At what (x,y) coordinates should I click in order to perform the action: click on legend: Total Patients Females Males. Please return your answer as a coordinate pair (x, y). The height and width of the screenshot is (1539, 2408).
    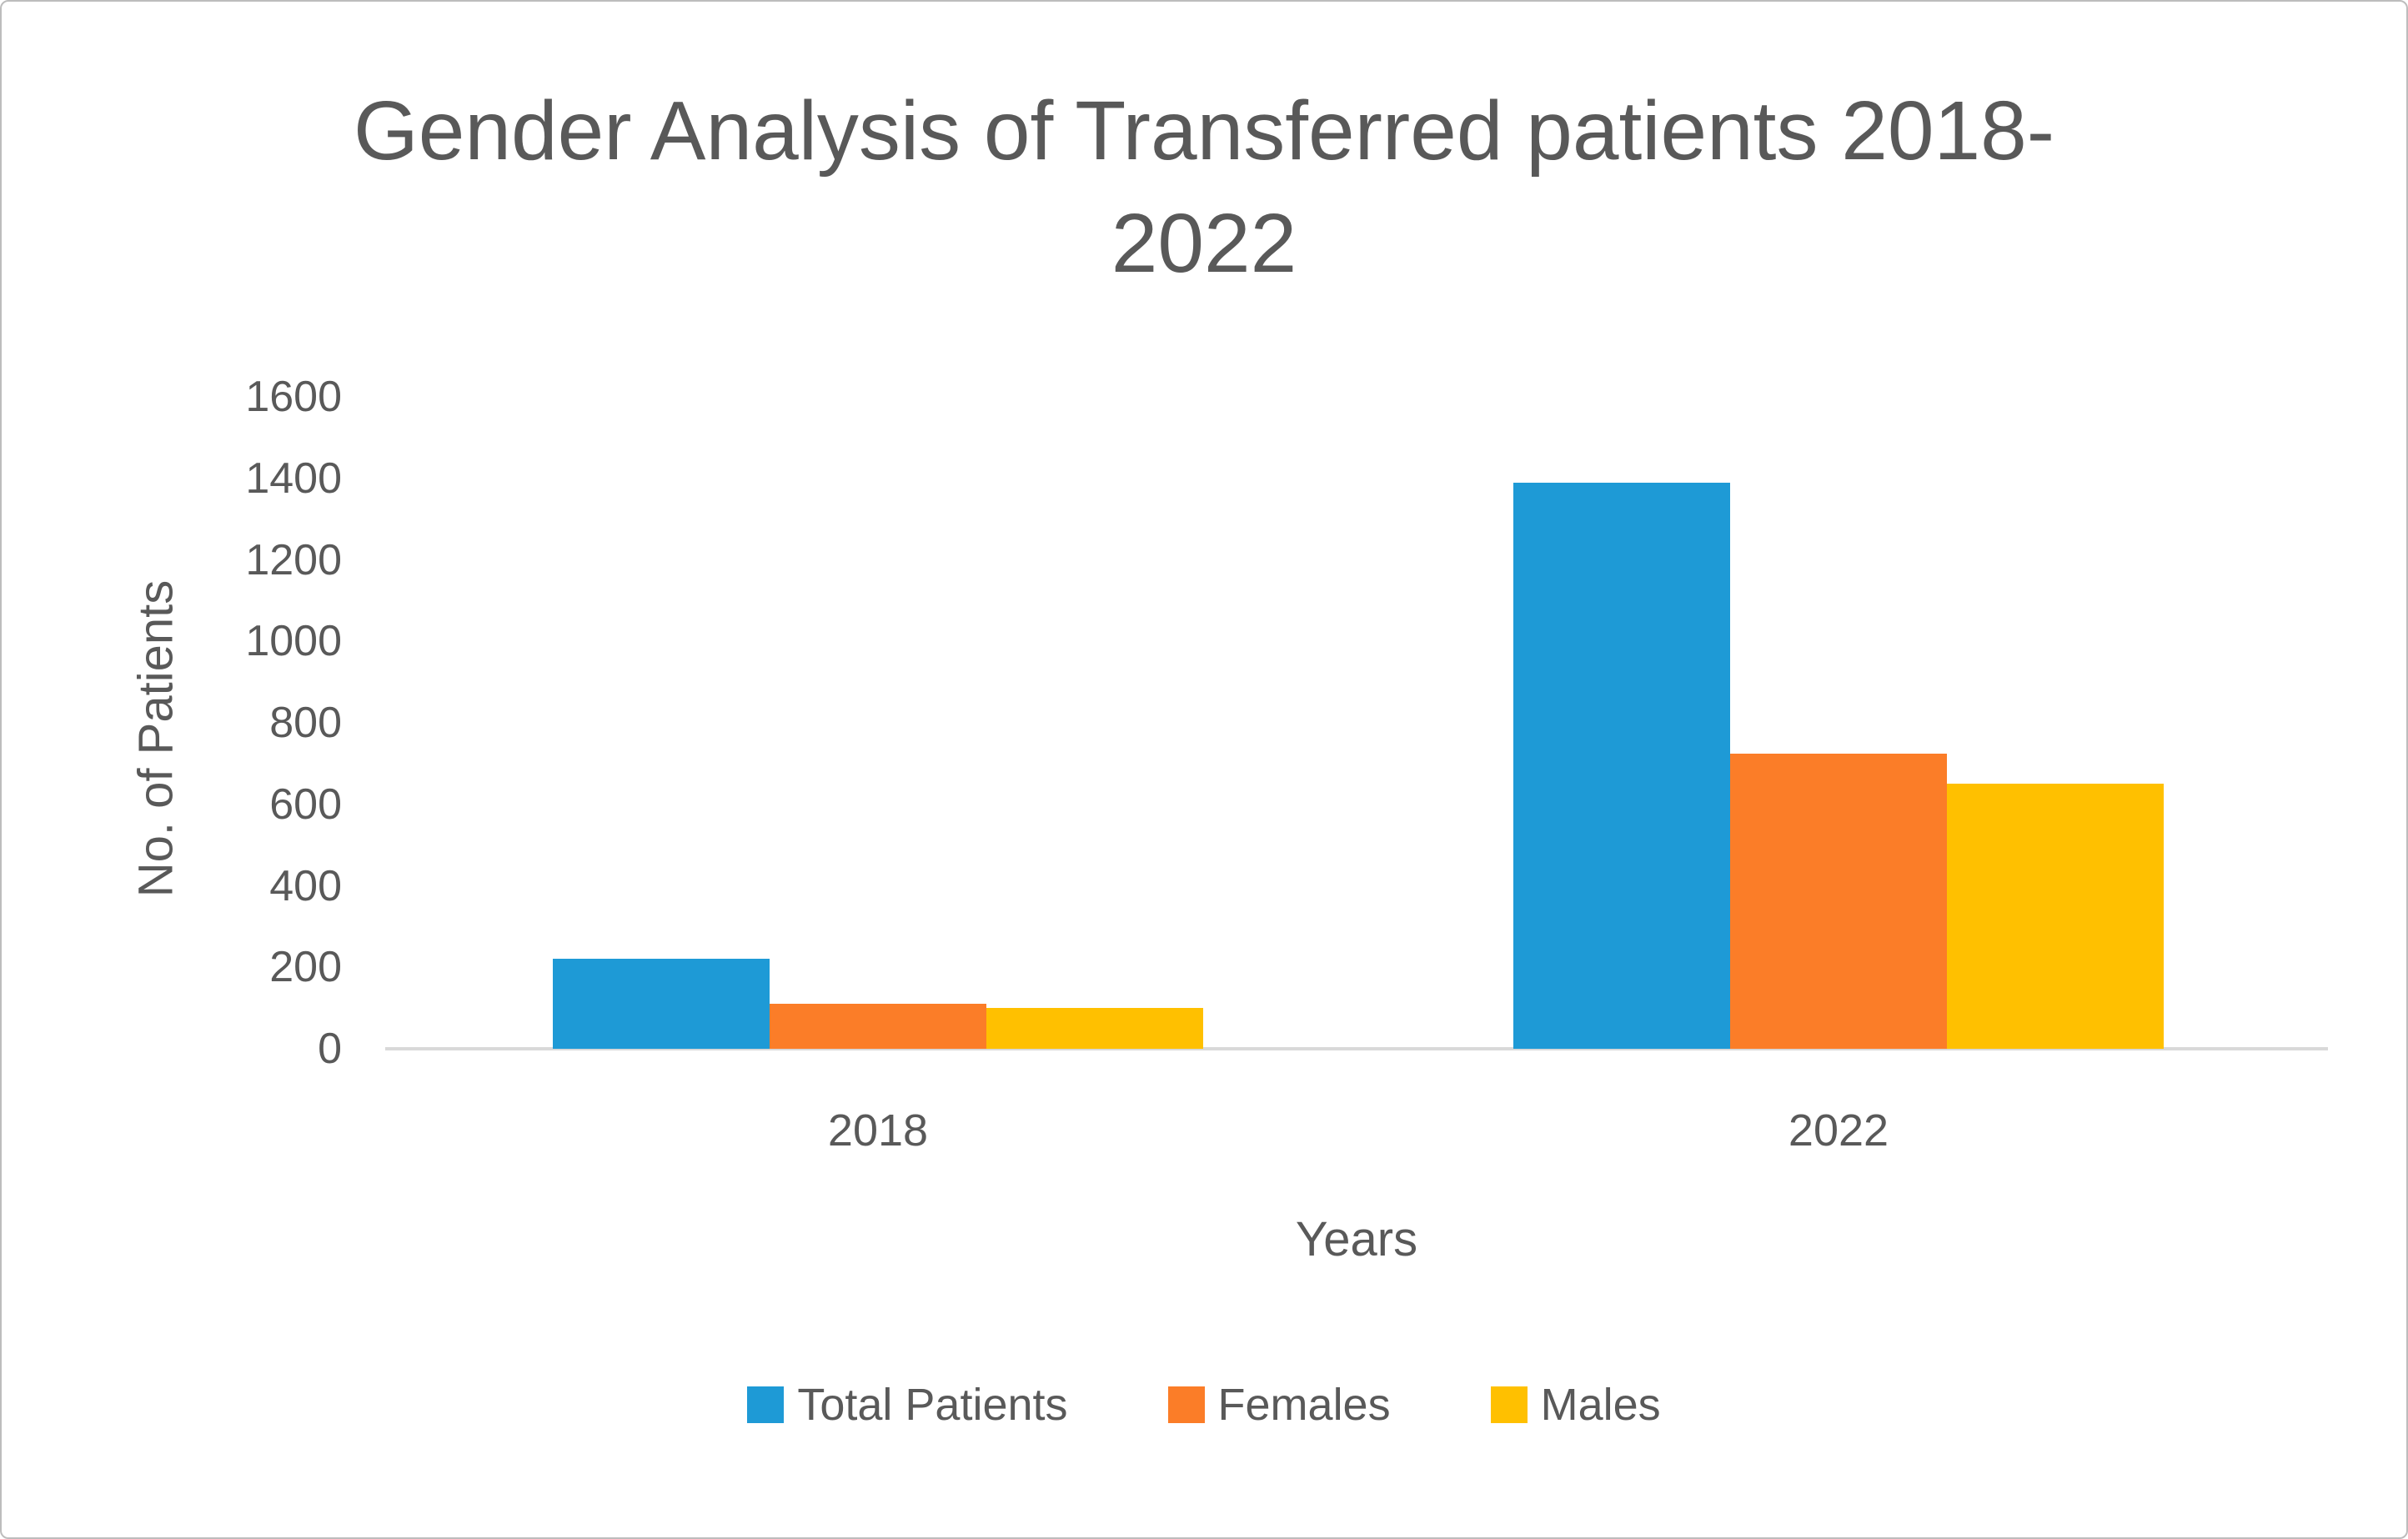
    Looking at the image, I should click on (1204, 1405).